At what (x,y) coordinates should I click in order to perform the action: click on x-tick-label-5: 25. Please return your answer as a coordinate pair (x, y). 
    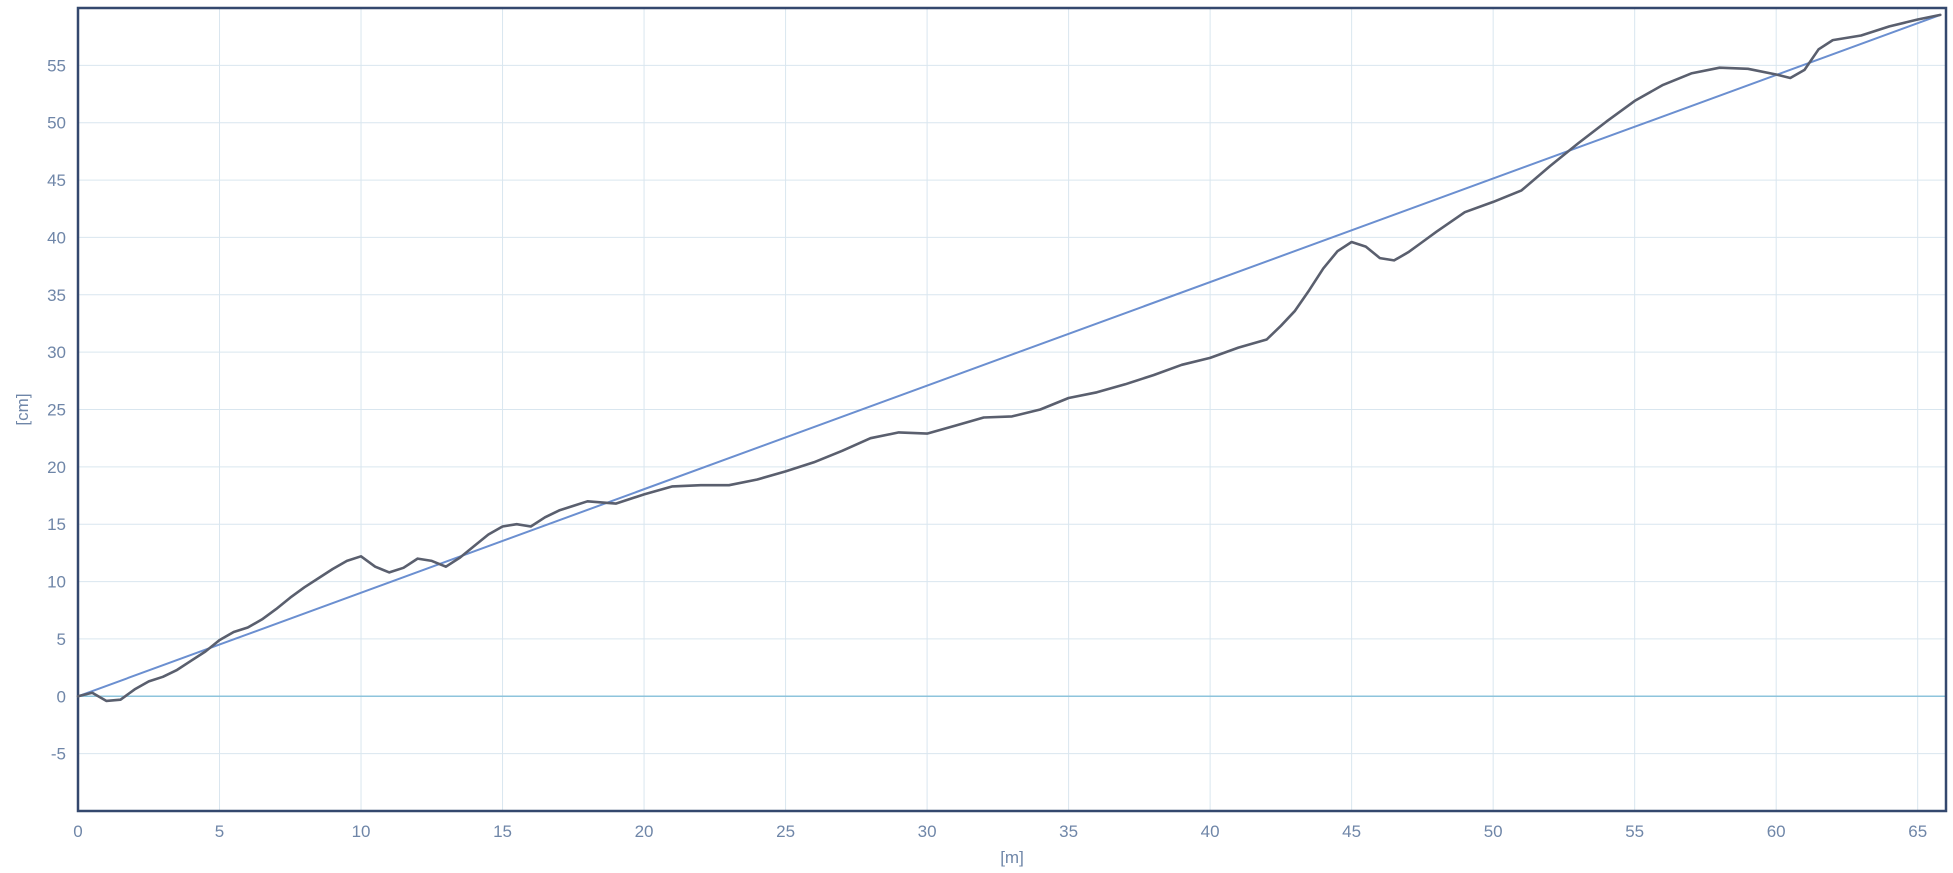
    Looking at the image, I should click on (785, 831).